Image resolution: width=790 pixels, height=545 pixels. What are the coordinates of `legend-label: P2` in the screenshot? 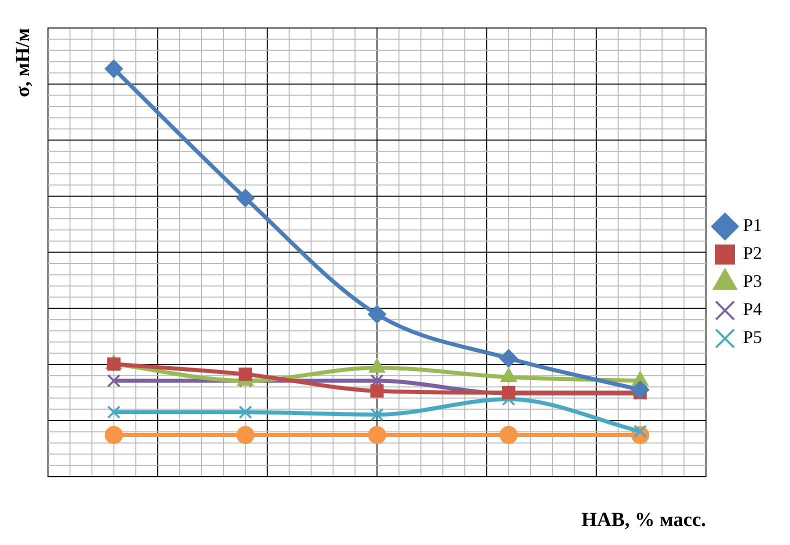 It's located at (752, 253).